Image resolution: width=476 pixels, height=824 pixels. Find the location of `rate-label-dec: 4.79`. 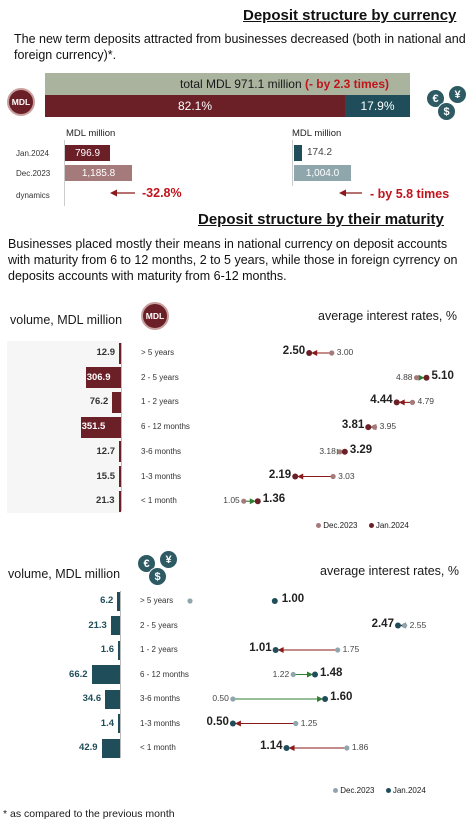

rate-label-dec: 4.79 is located at coordinates (426, 401).